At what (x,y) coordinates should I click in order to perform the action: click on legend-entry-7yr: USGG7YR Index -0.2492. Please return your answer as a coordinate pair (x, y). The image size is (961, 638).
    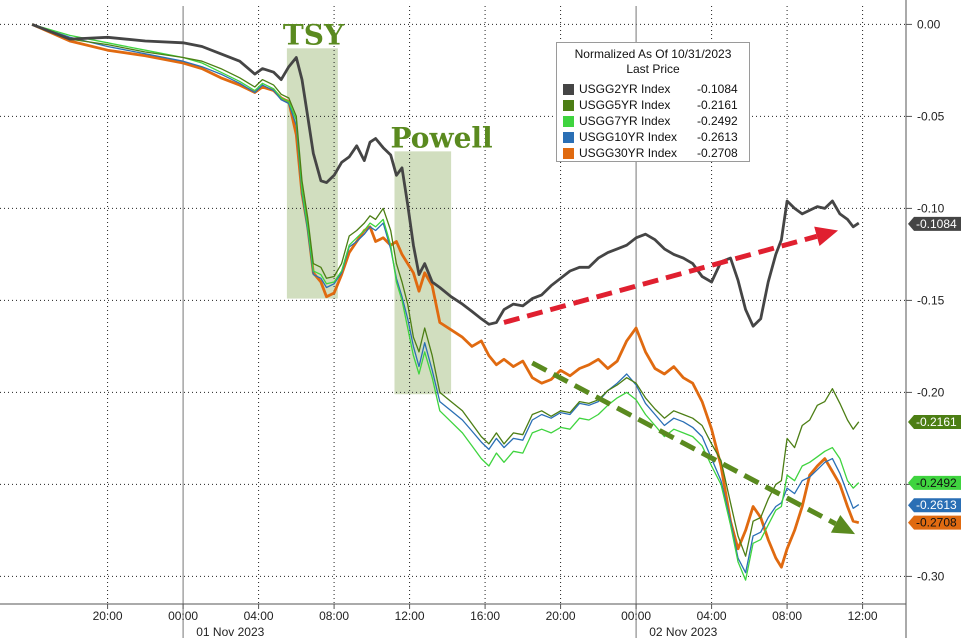
    Looking at the image, I should click on (653, 121).